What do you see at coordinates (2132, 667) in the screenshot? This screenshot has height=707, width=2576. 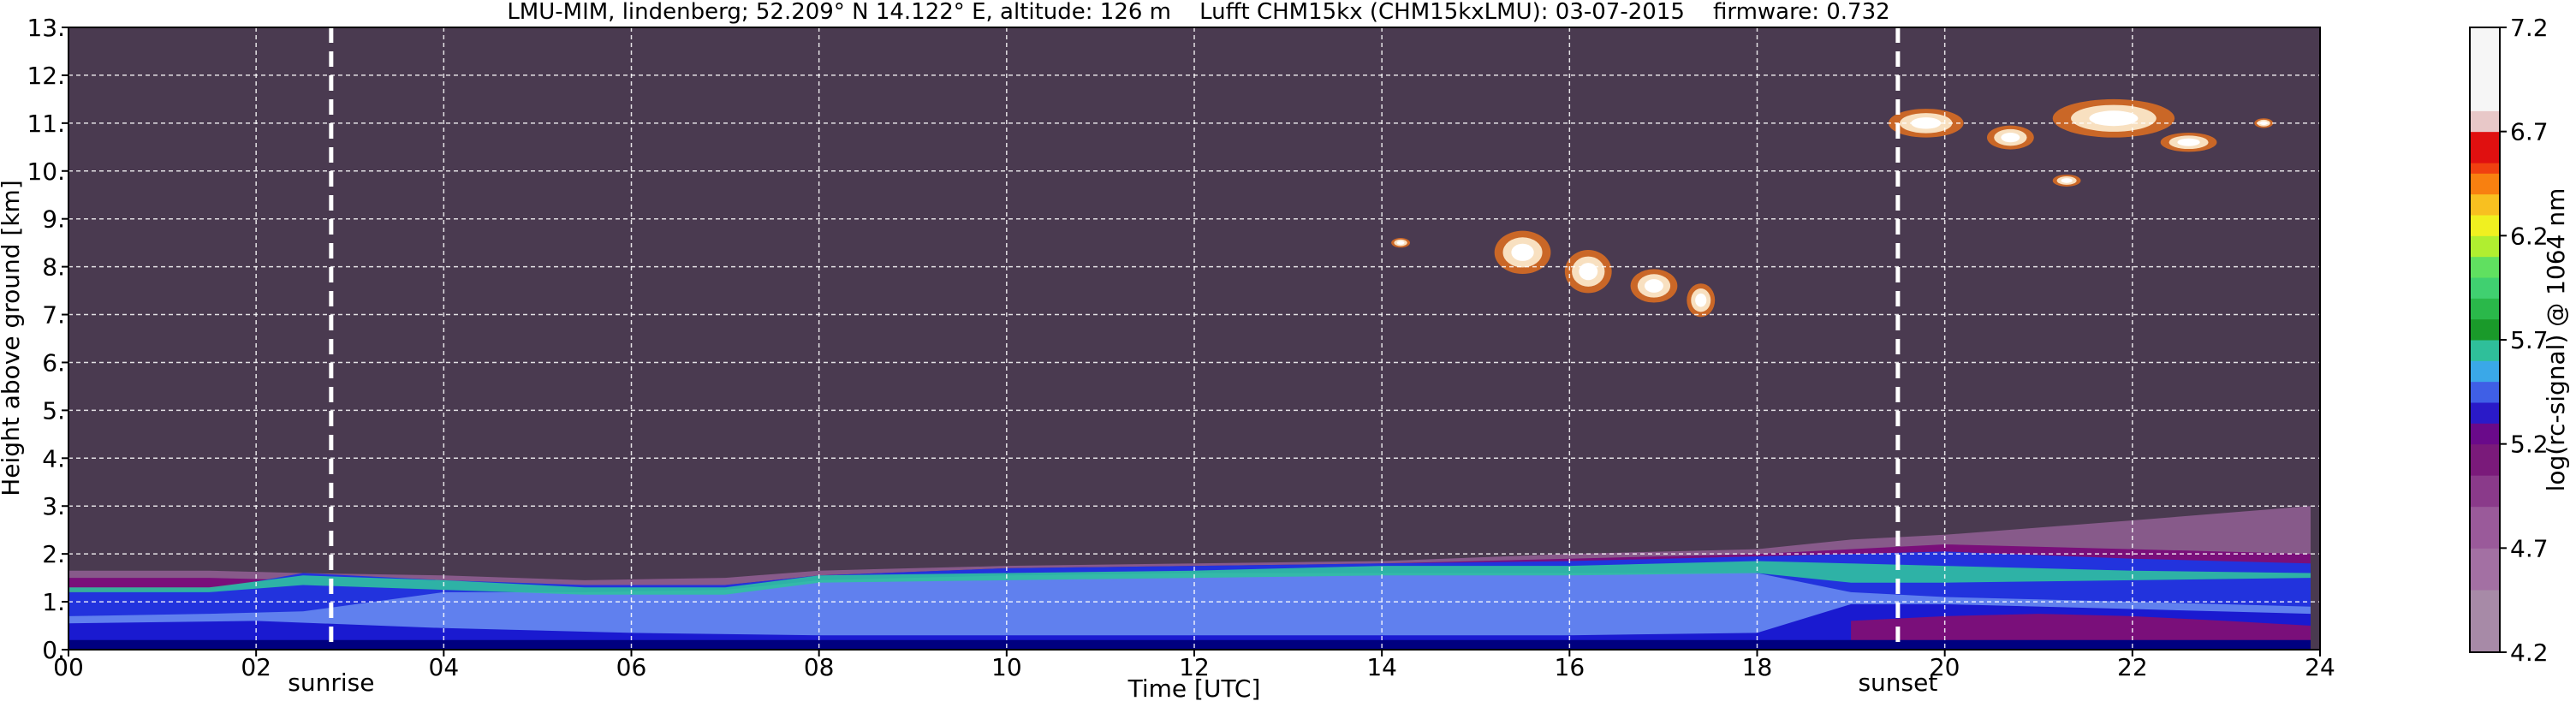 I see `x-tick-label: 22` at bounding box center [2132, 667].